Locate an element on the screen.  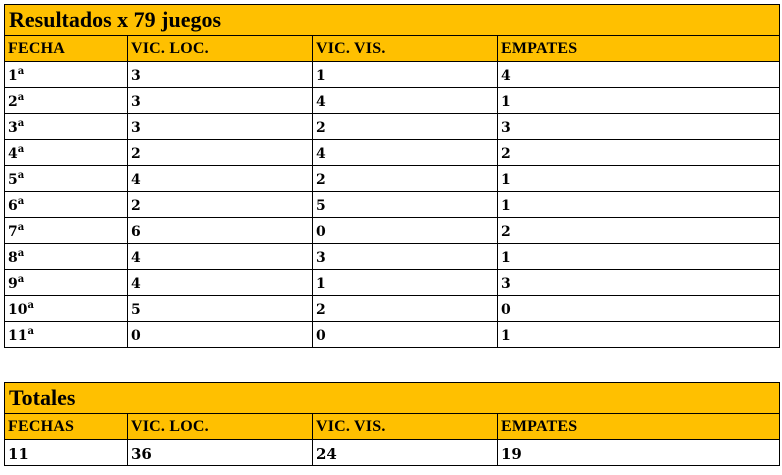
fecha-cell: 10a is located at coordinates (66, 308).